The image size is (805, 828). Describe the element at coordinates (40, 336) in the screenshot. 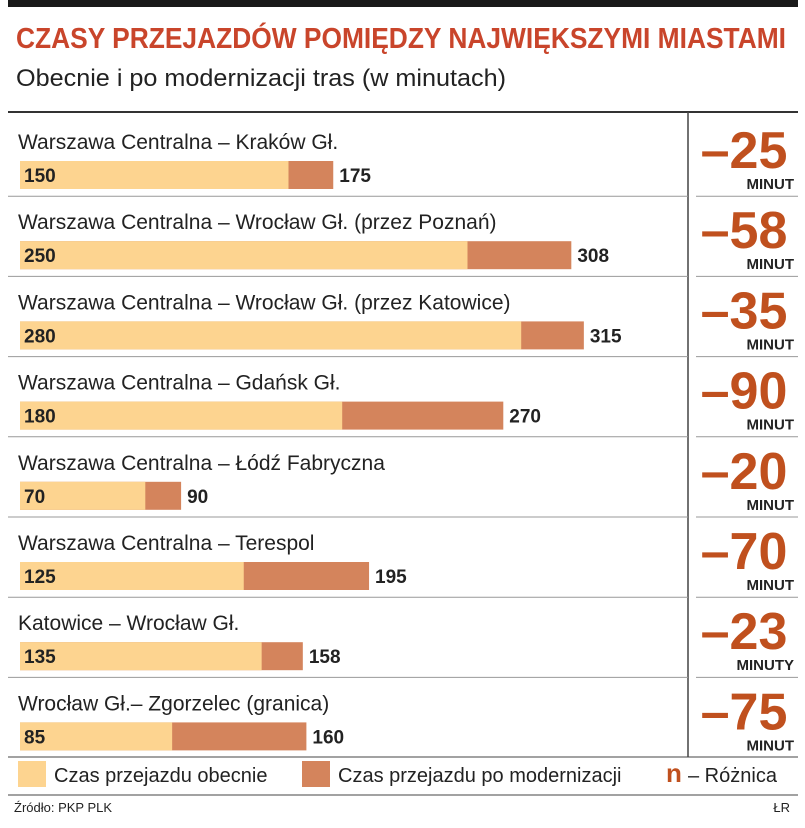

I see `value-label: 280` at that location.